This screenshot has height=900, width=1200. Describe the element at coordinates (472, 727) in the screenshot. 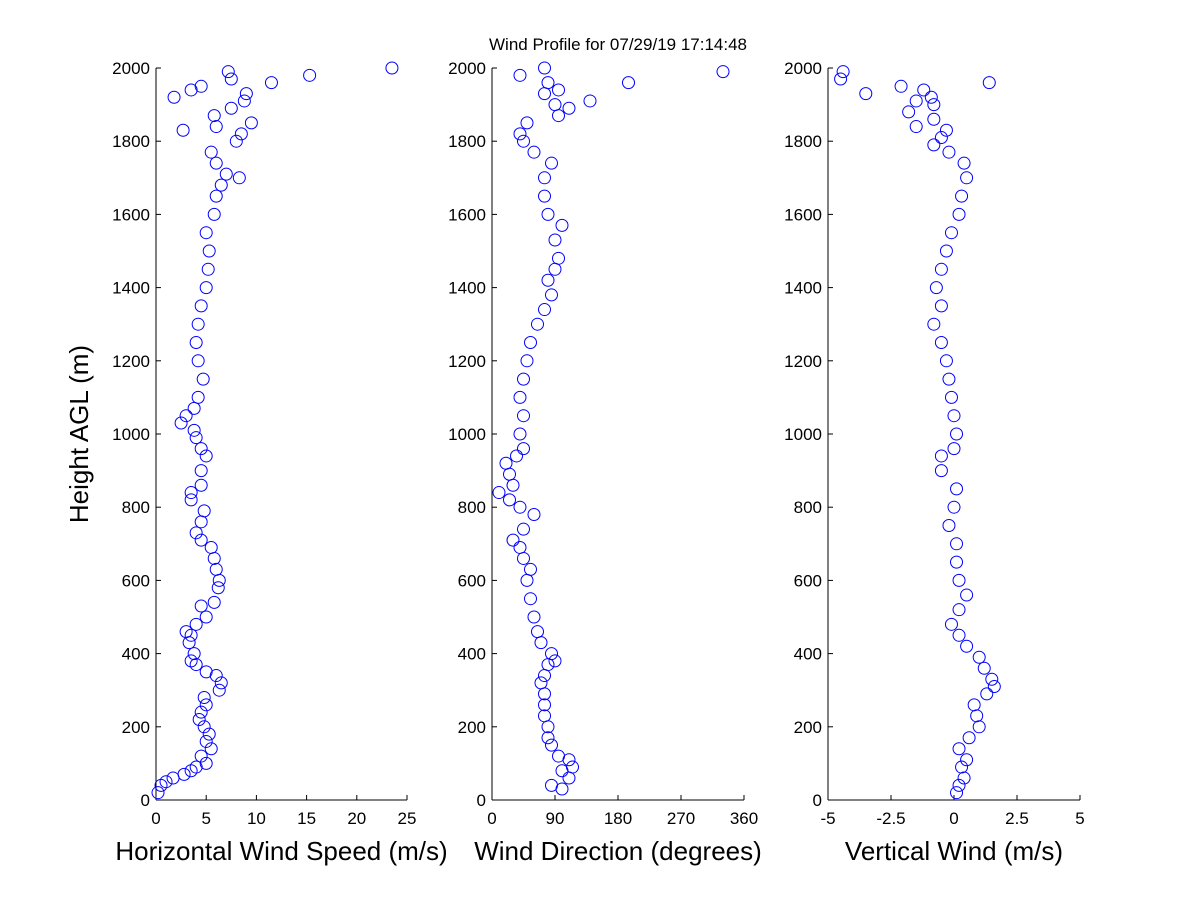

I see `y-tick-label: 200` at that location.